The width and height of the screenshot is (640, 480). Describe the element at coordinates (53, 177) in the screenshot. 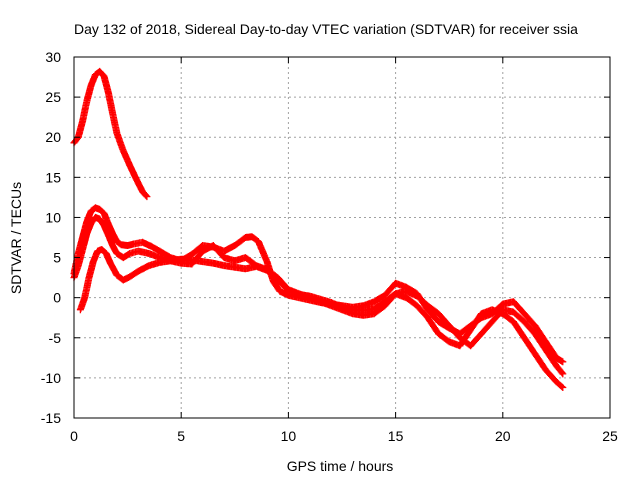

I see `y-tick-label: 15` at that location.